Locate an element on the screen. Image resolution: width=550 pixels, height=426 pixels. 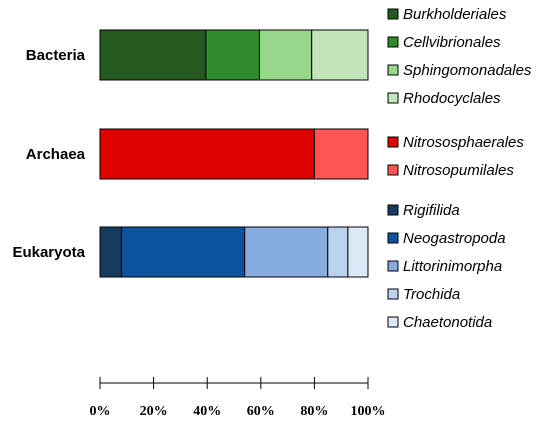
legend-swatch-sphingomonadales is located at coordinates (393, 70).